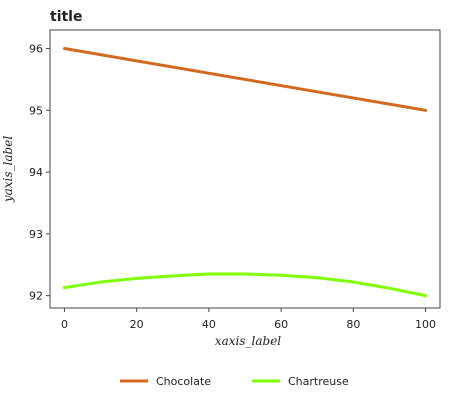 The height and width of the screenshot is (400, 450). Describe the element at coordinates (66, 17) in the screenshot. I see `chart-title: title` at that location.